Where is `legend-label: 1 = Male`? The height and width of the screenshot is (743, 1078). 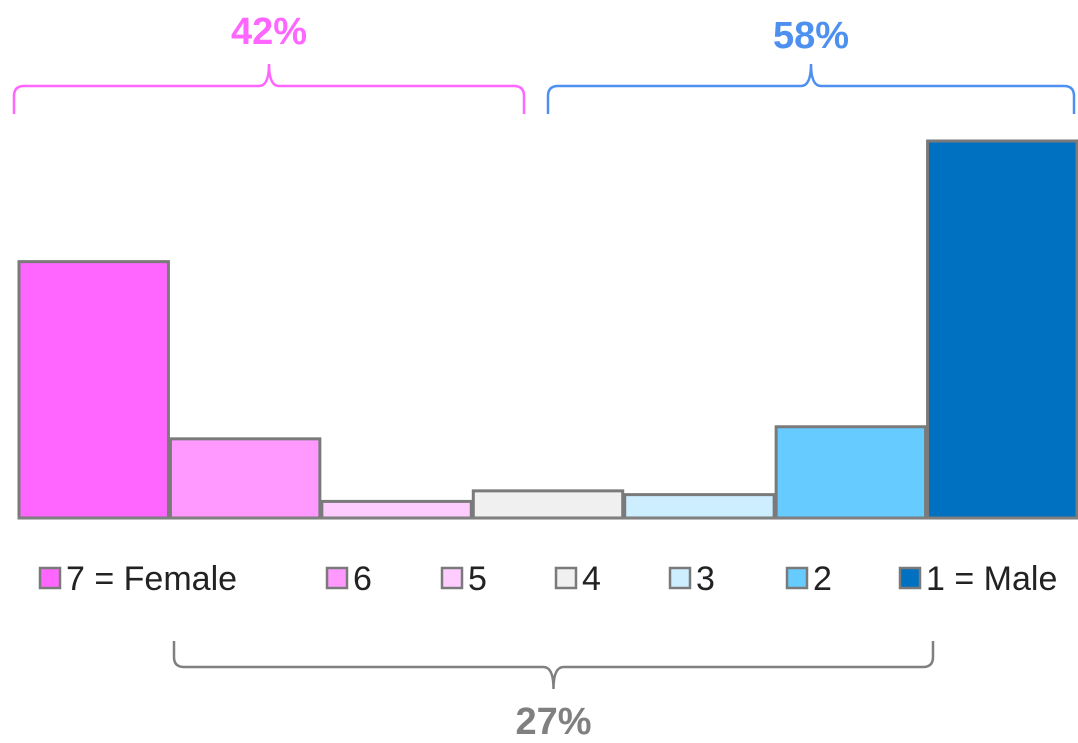
legend-label: 1 = Male is located at coordinates (991, 579).